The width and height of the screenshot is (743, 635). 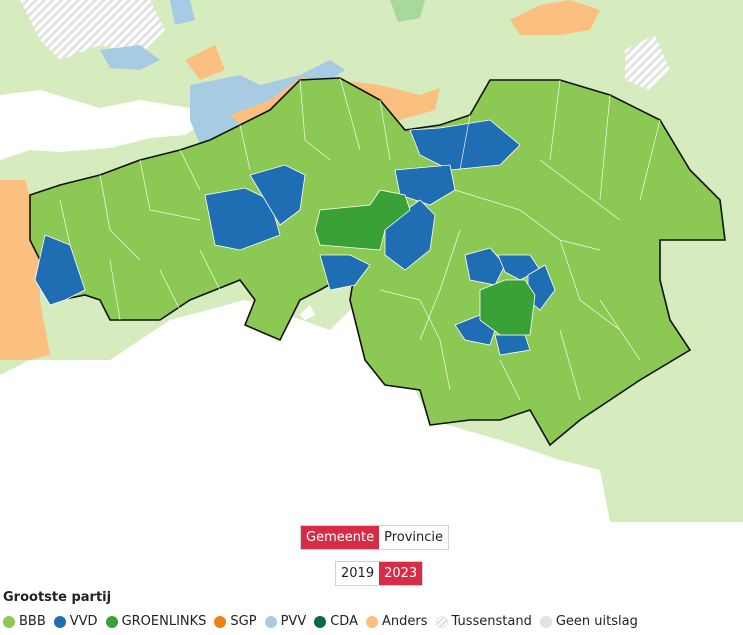 What do you see at coordinates (414, 537) in the screenshot?
I see `level-option-provincie: Provincie` at bounding box center [414, 537].